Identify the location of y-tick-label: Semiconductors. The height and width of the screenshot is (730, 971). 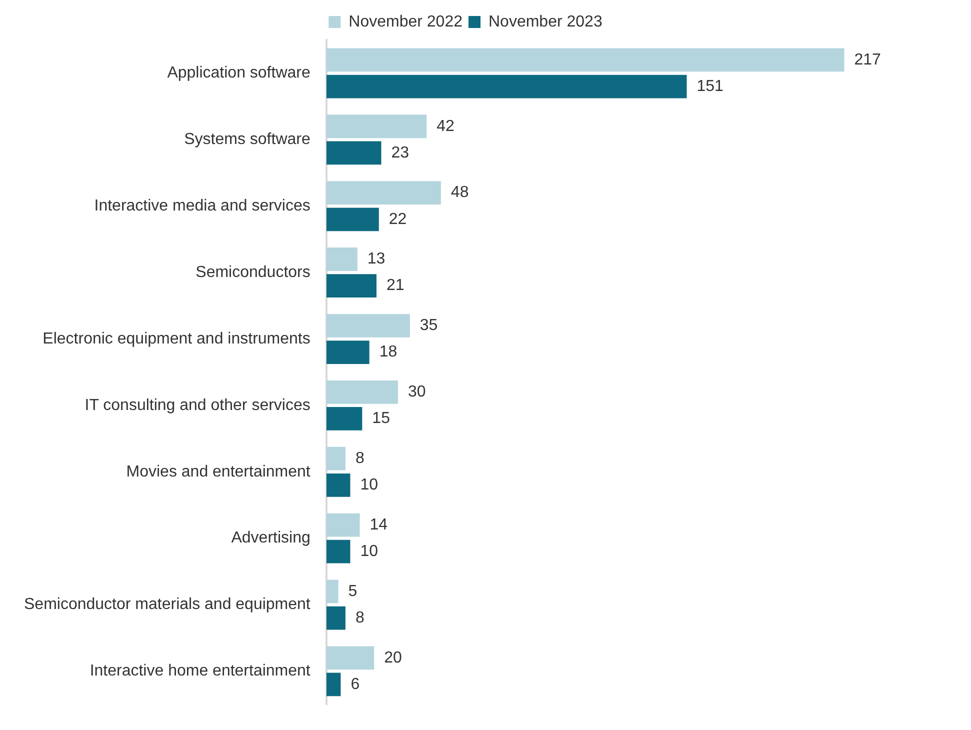
(253, 272).